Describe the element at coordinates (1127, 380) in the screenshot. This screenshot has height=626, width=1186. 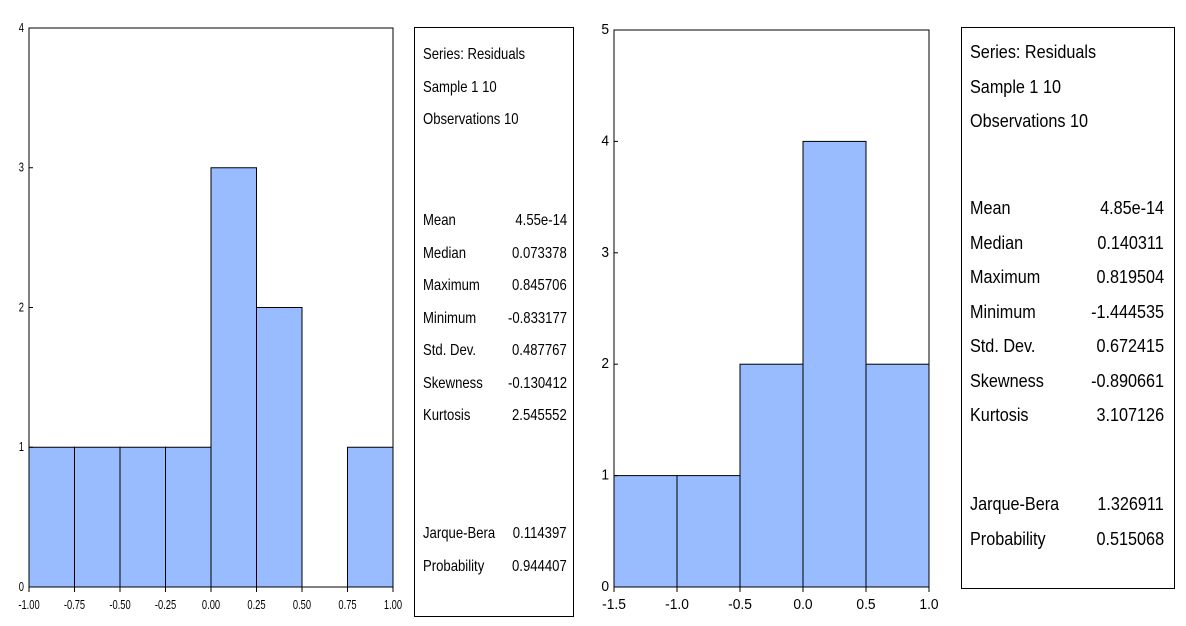
I see `stat-value: -0.890661` at that location.